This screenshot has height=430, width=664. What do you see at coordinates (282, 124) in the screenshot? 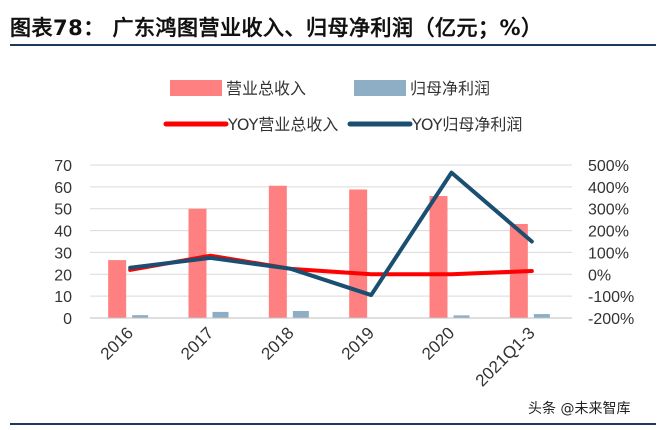
I see `legend-revenue-yoy-label: YOY营业总收入` at bounding box center [282, 124].